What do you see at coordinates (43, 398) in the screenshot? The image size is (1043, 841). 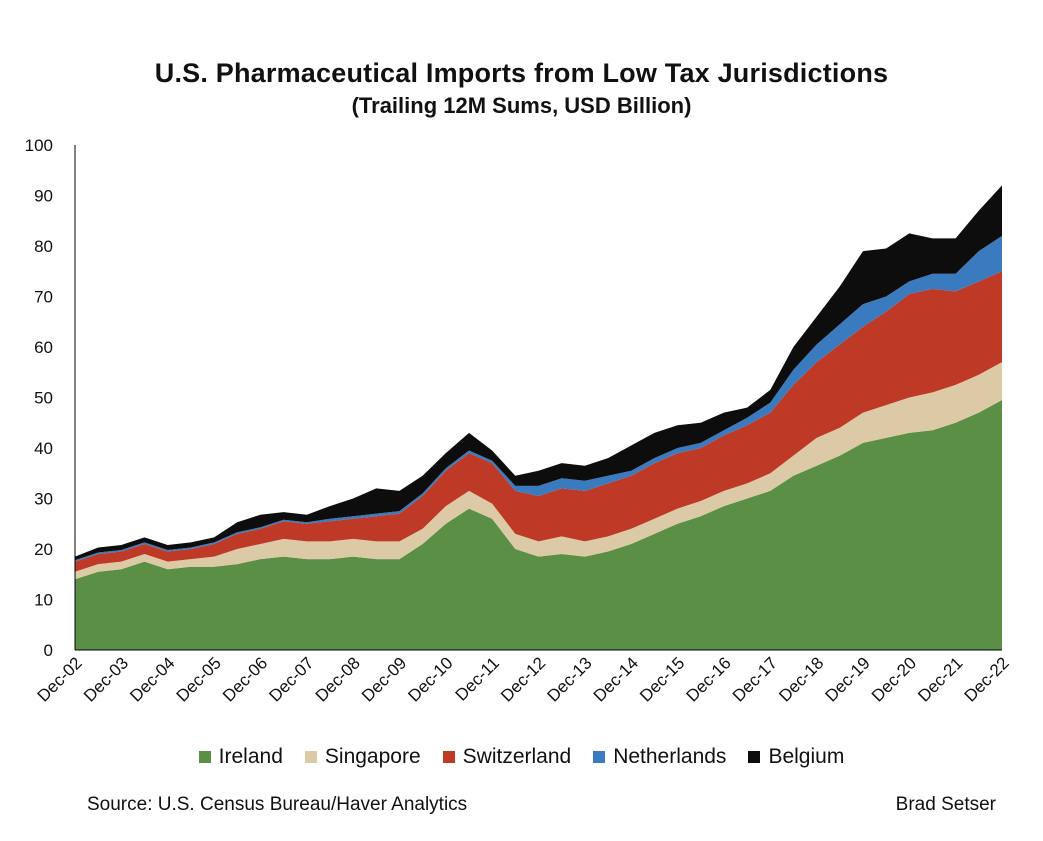 I see `y-tick-label: 50` at bounding box center [43, 398].